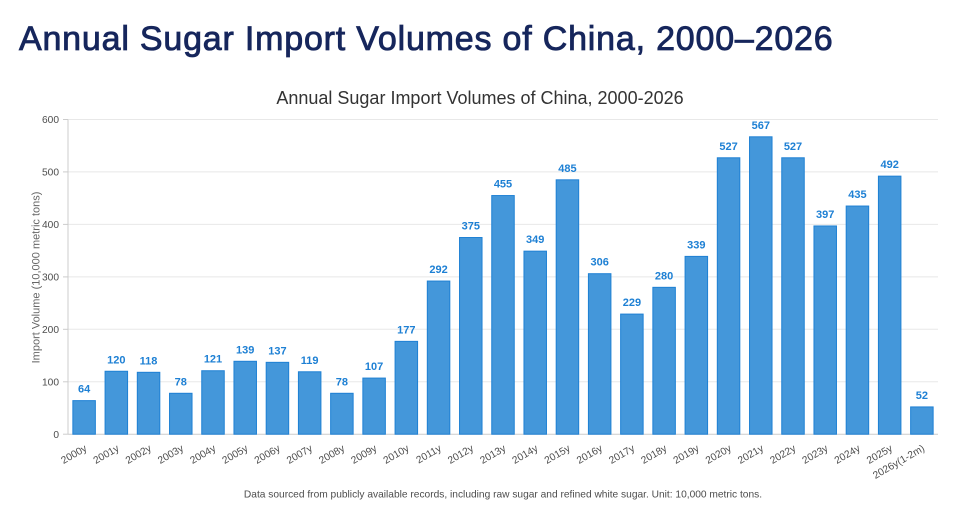 The height and width of the screenshot is (513, 960). What do you see at coordinates (558, 455) in the screenshot?
I see `svg-text: 2015y` at bounding box center [558, 455].